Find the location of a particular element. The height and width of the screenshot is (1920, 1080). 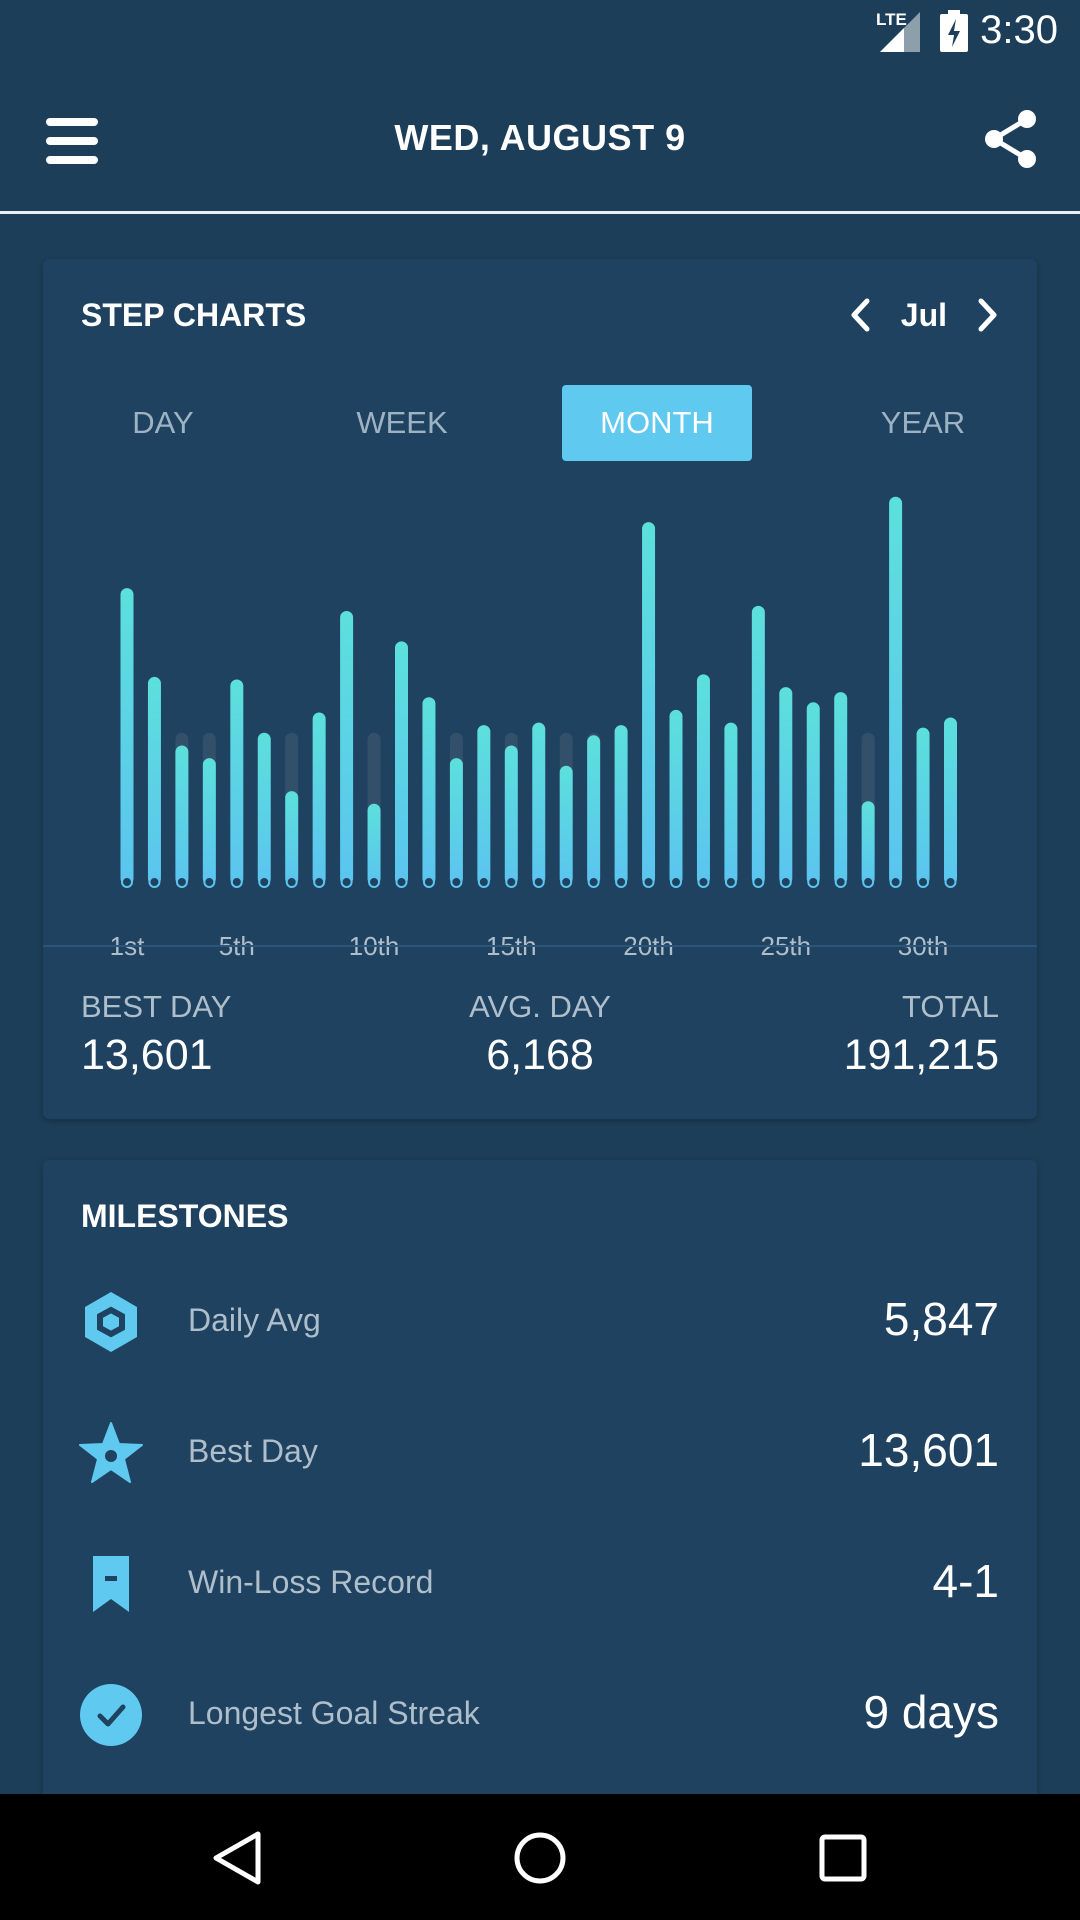

total-label: TOTAL is located at coordinates (950, 1006).